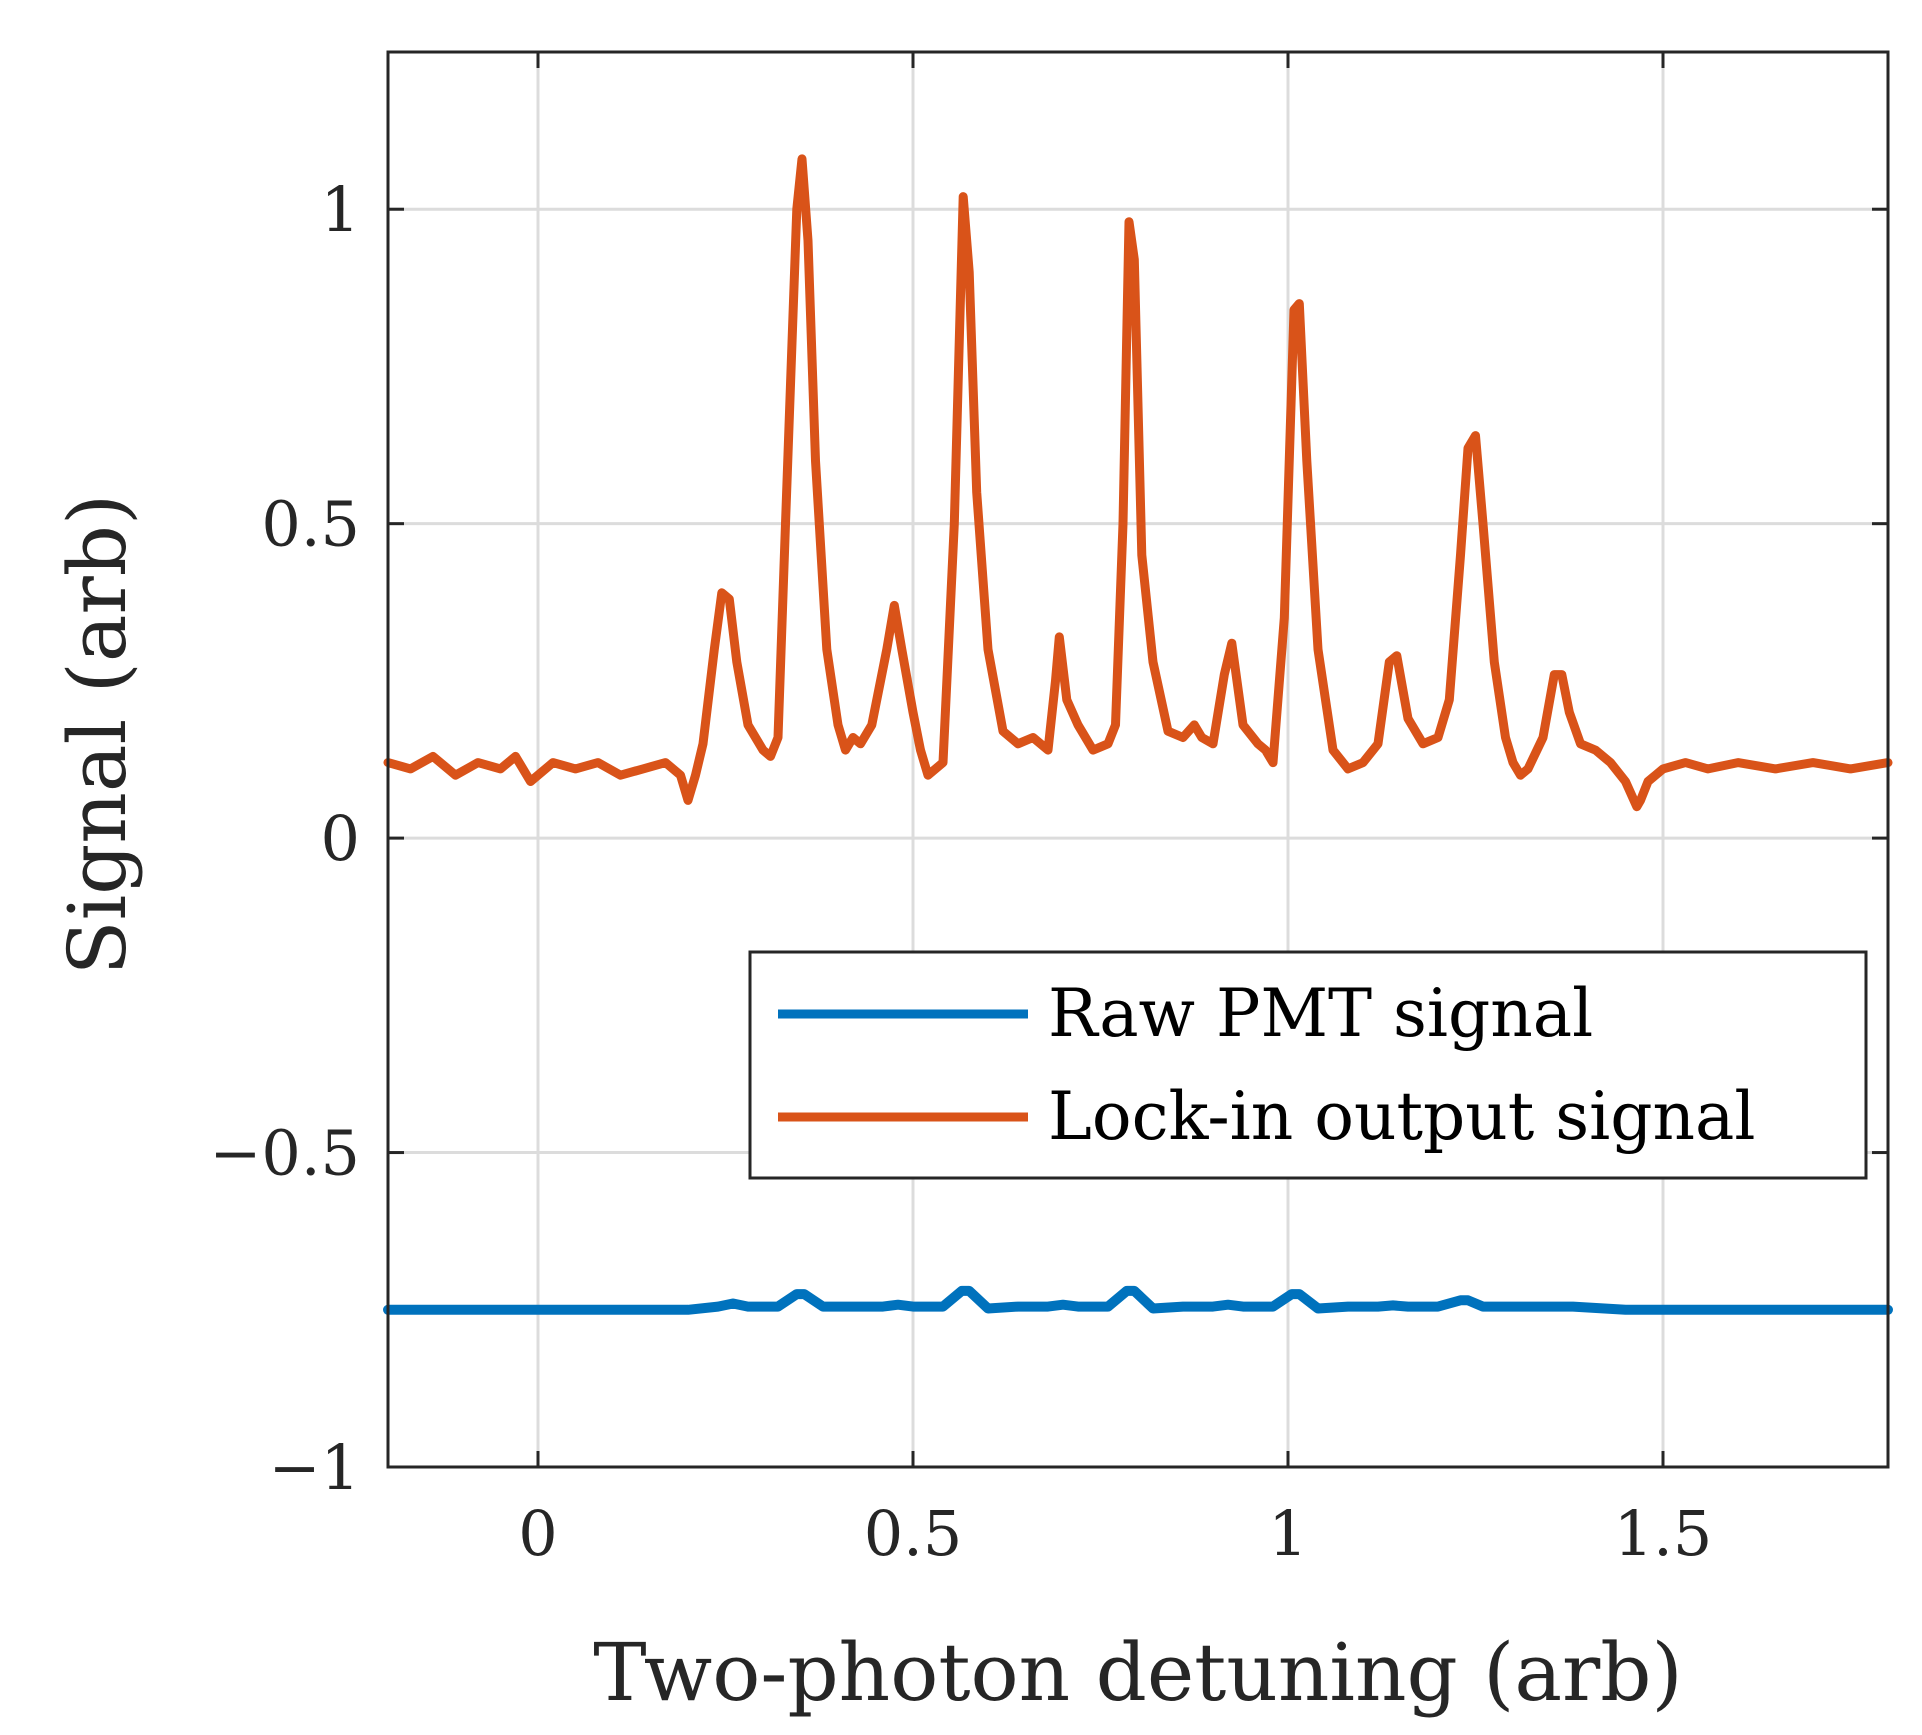 The width and height of the screenshot is (1922, 1735). What do you see at coordinates (340, 209) in the screenshot?
I see `y-tick-label: 1` at bounding box center [340, 209].